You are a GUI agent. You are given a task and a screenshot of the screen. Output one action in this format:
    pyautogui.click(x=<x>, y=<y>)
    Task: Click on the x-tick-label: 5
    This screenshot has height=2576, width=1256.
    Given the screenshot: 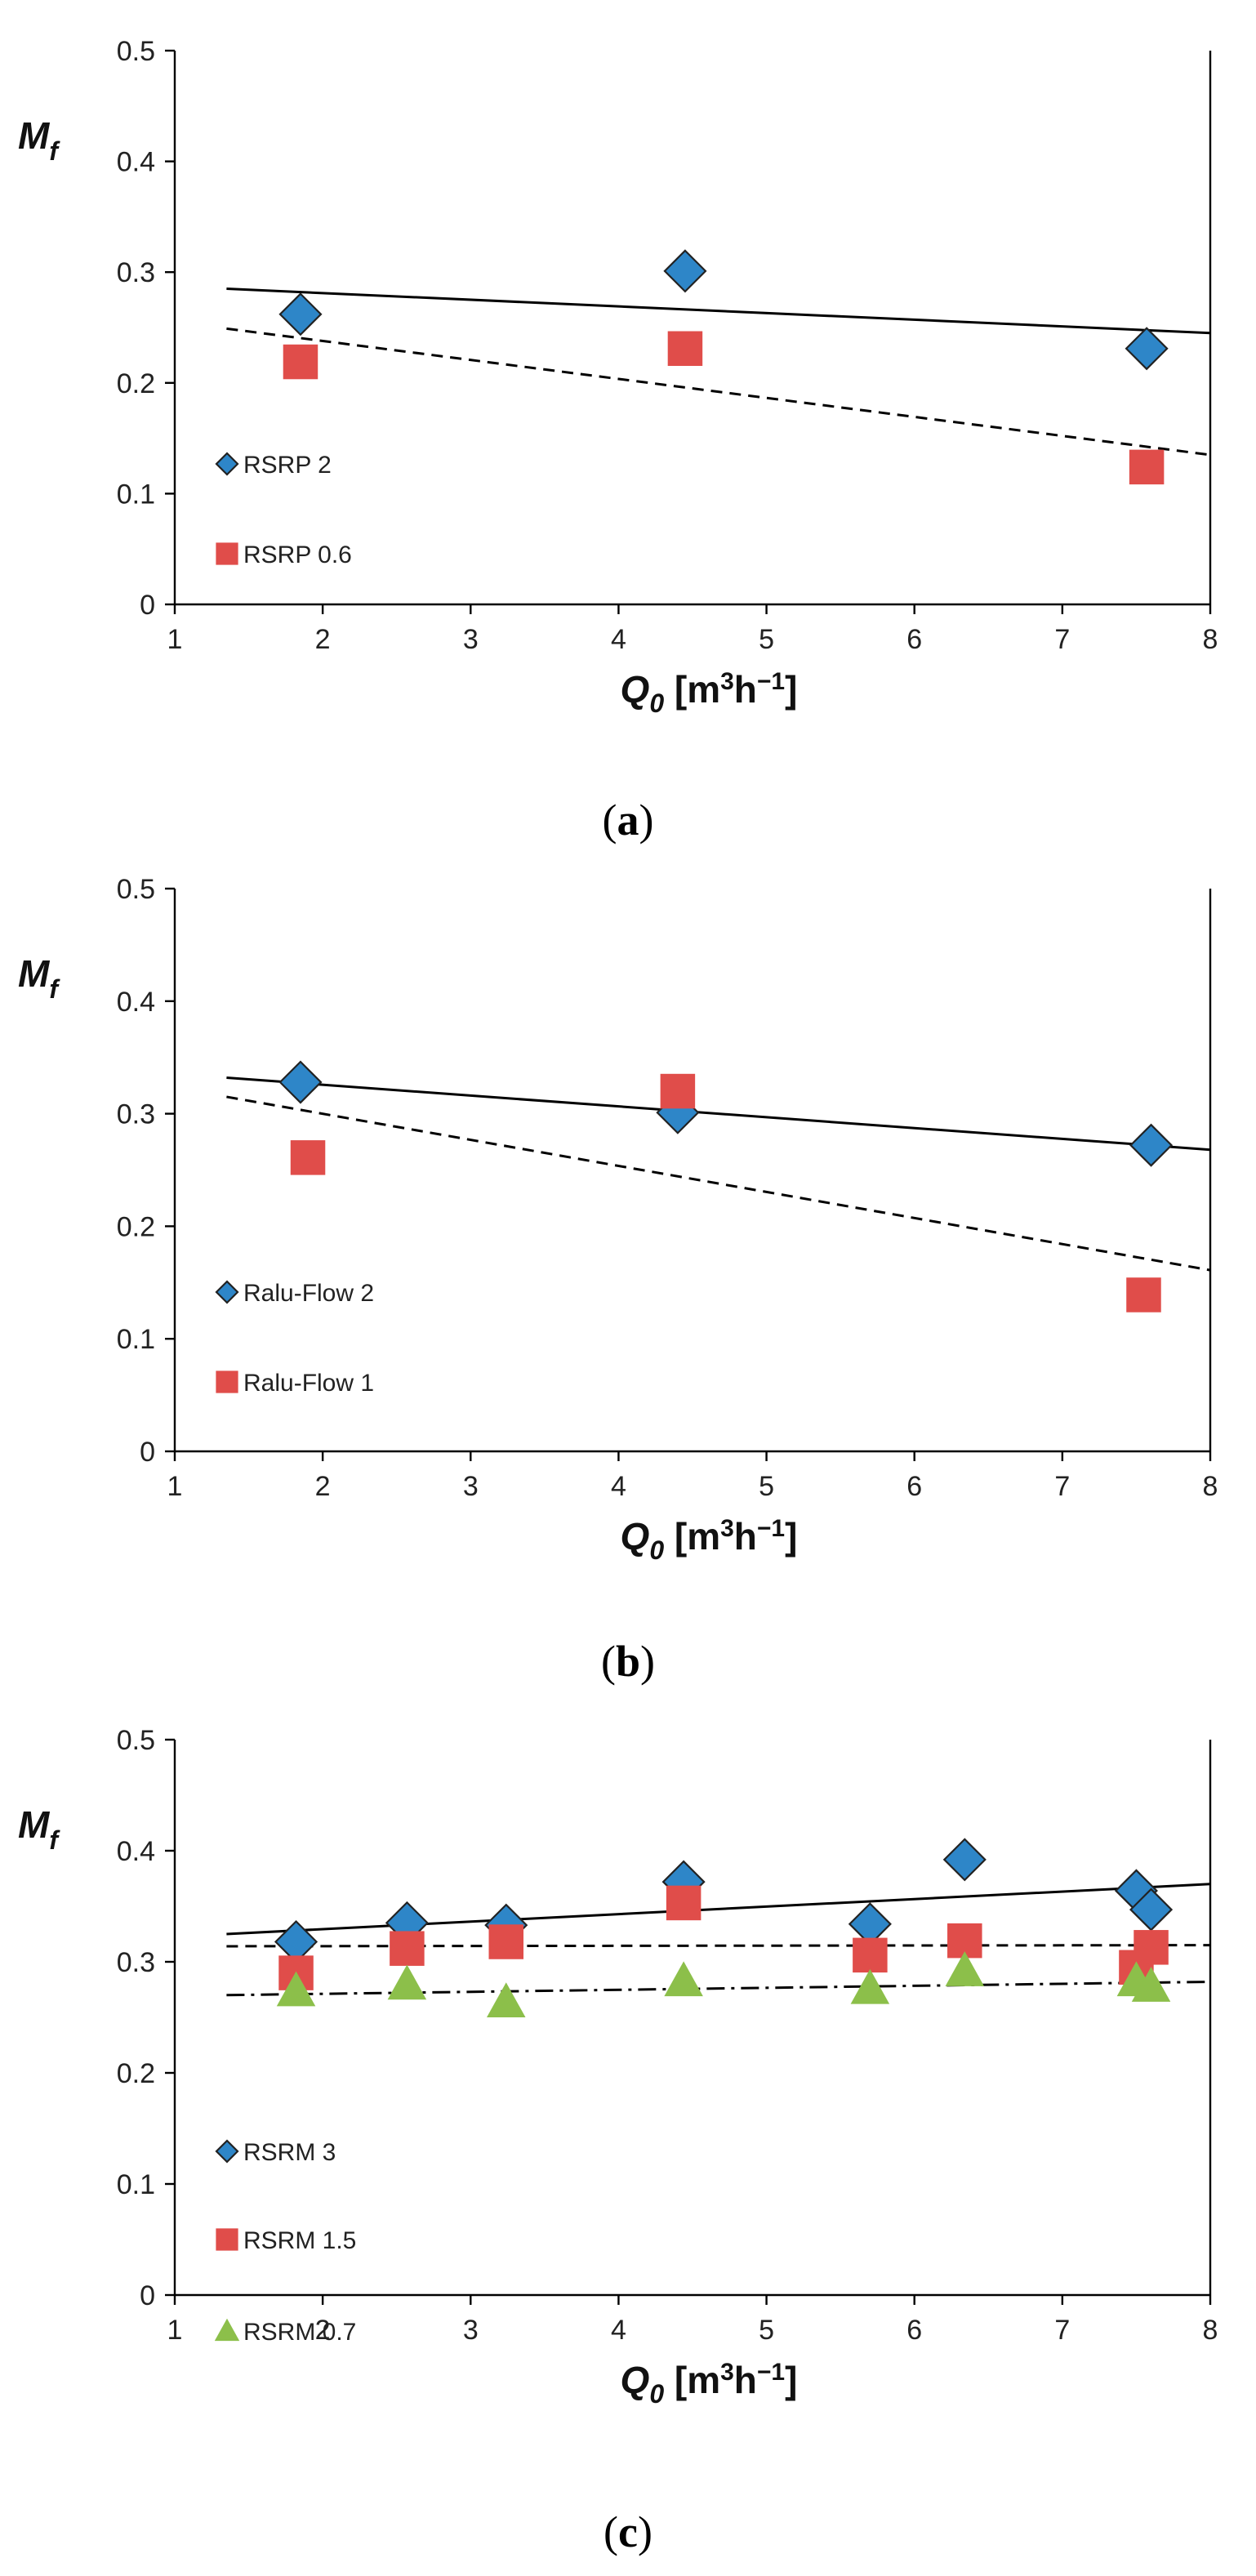 What is the action you would take?
    pyautogui.click(x=766, y=2330)
    